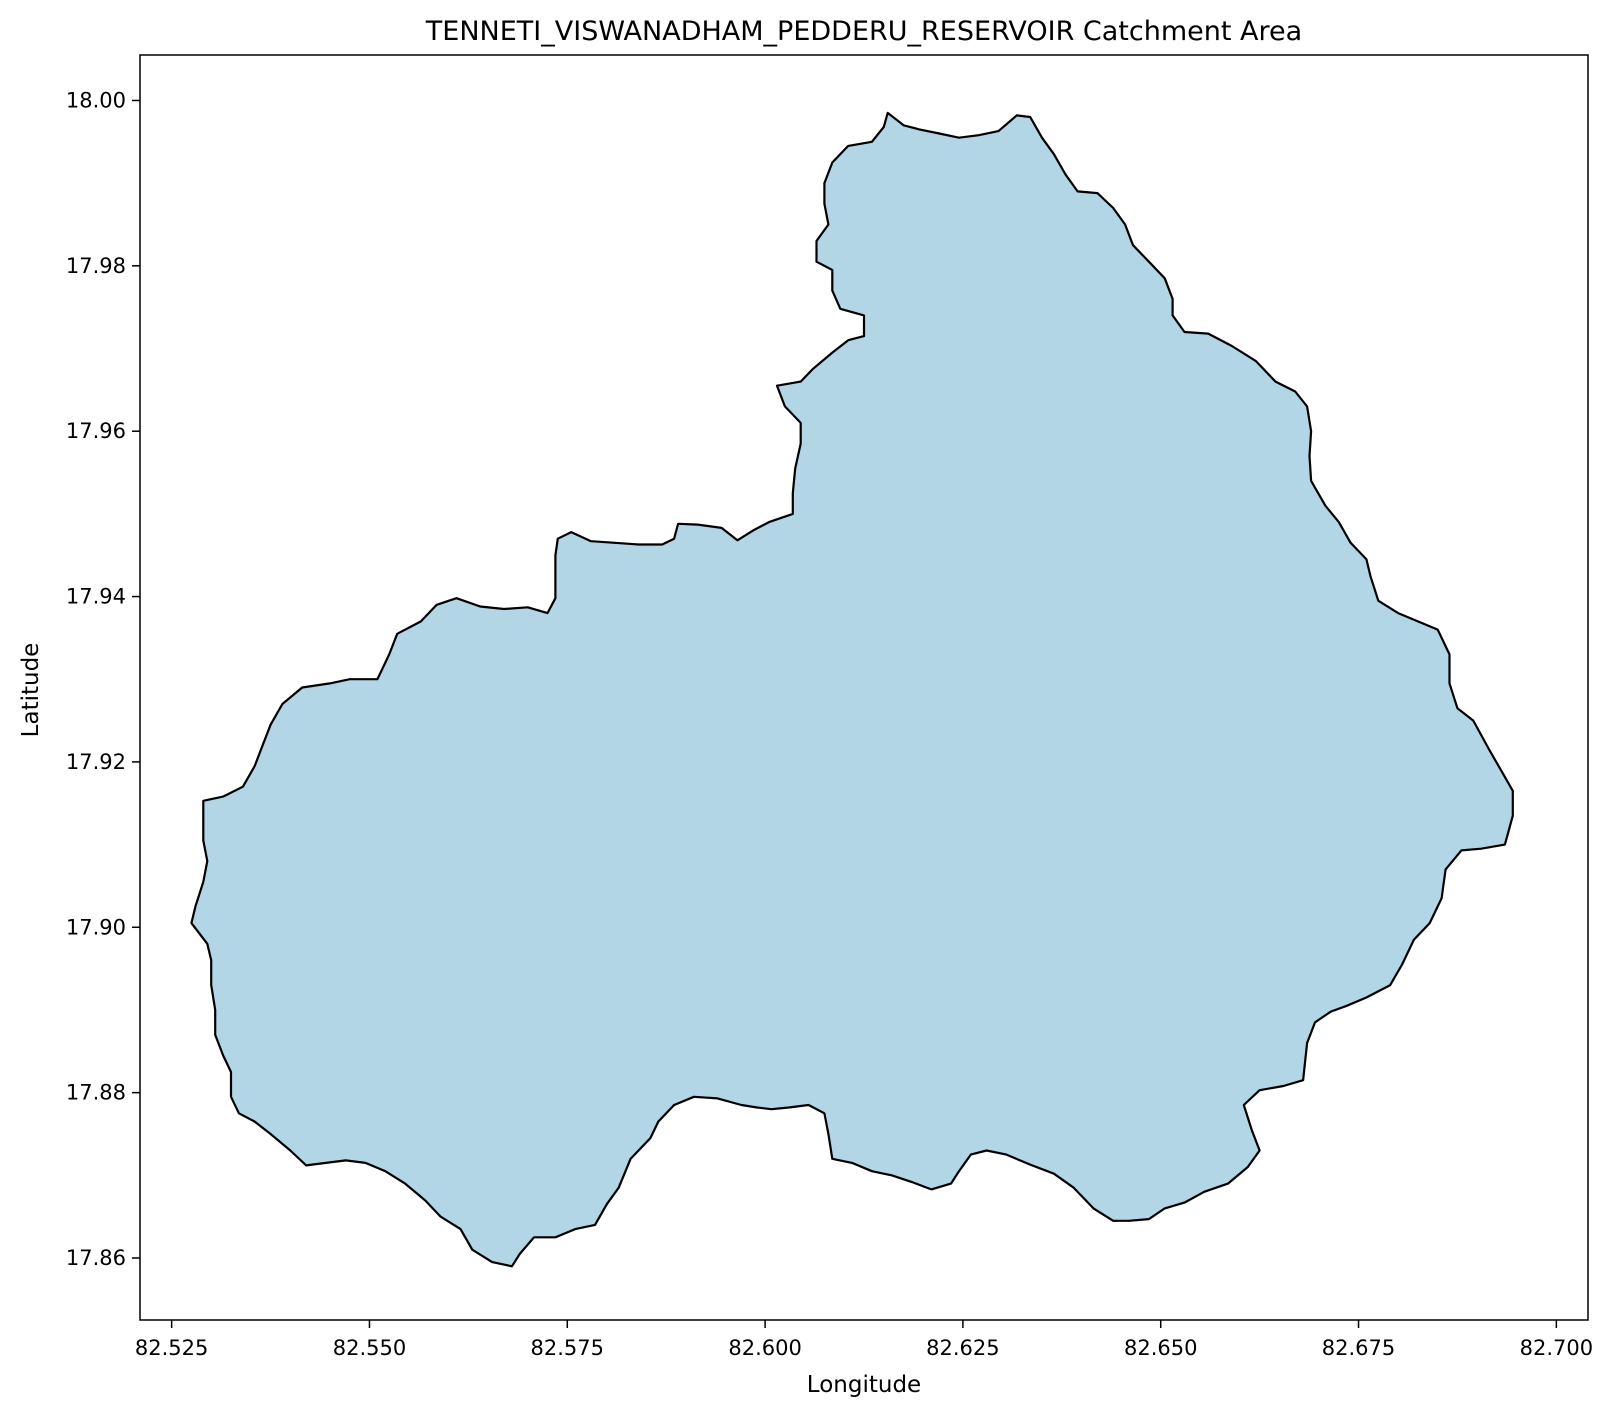 This screenshot has width=1624, height=1417. I want to click on x-tick-label: 82.575, so click(567, 1348).